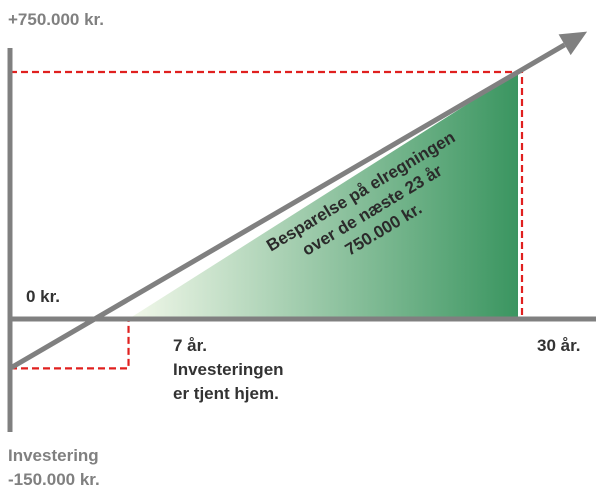 The width and height of the screenshot is (603, 489). What do you see at coordinates (53, 455) in the screenshot?
I see `investment-label: Investering` at bounding box center [53, 455].